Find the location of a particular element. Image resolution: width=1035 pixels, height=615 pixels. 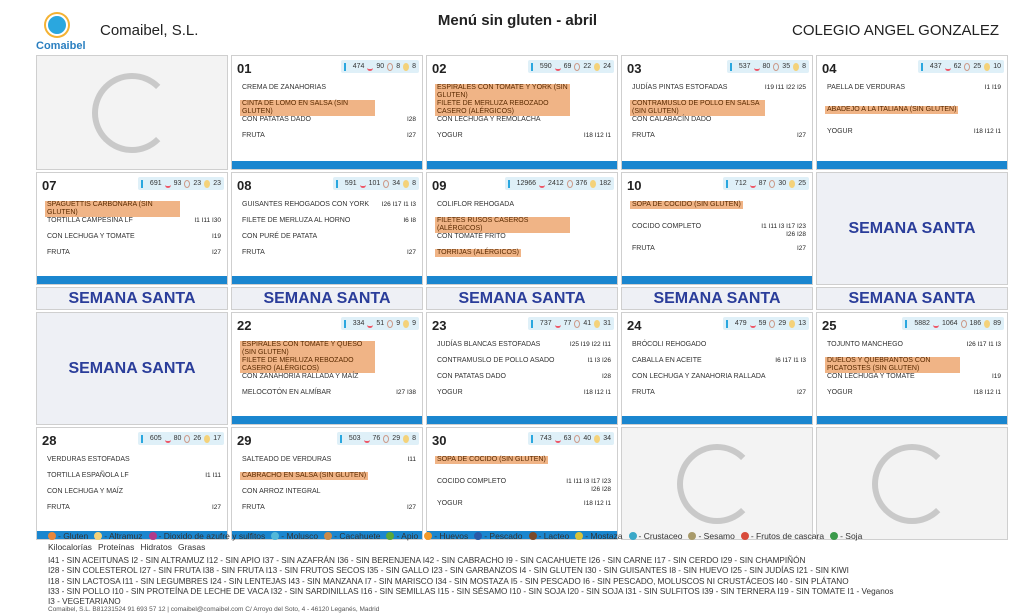

gras-value: 10 is located at coordinates (997, 66).